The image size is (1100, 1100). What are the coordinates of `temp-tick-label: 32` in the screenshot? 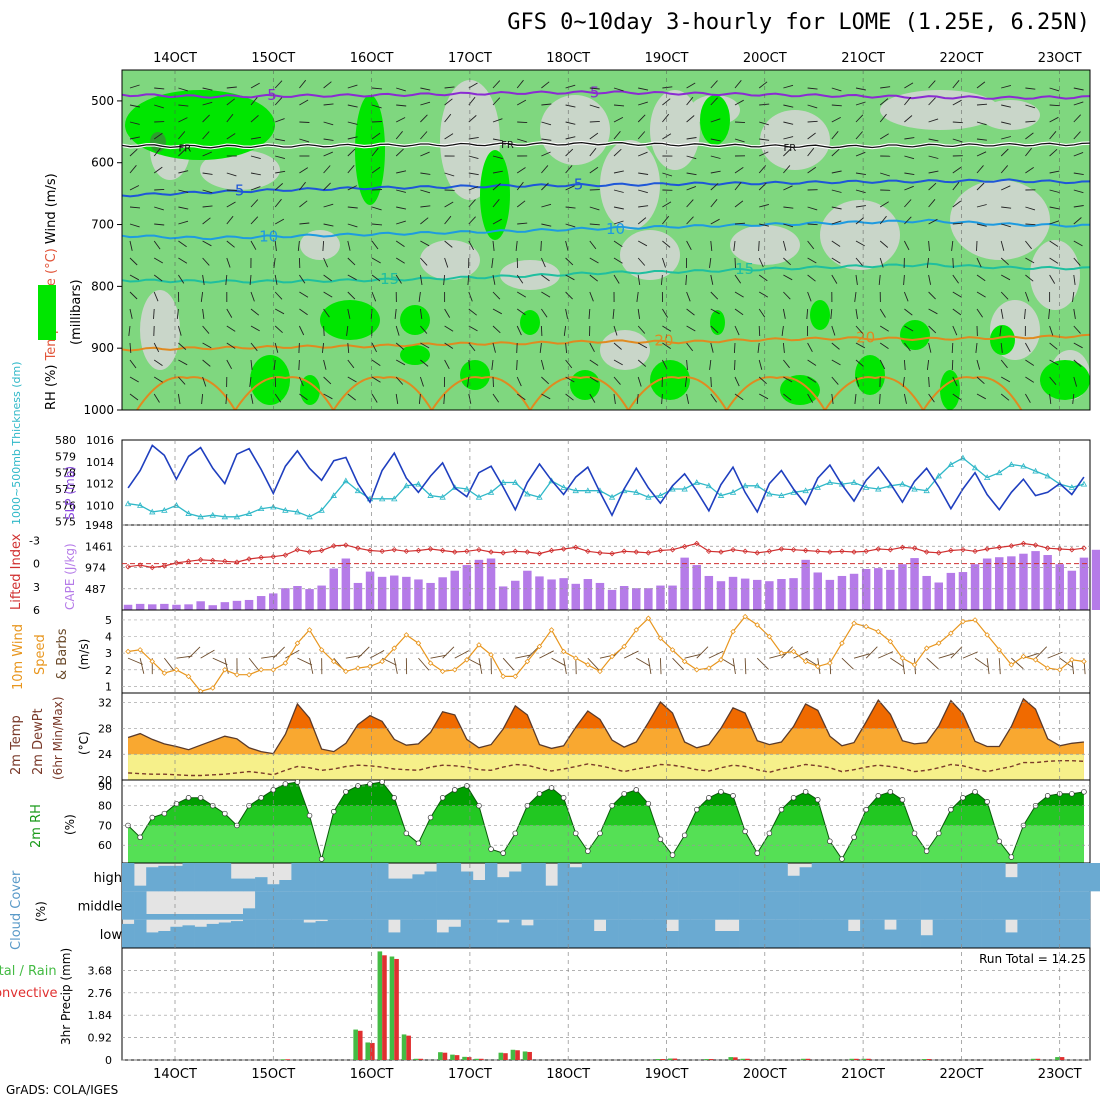 It's located at (105, 703).